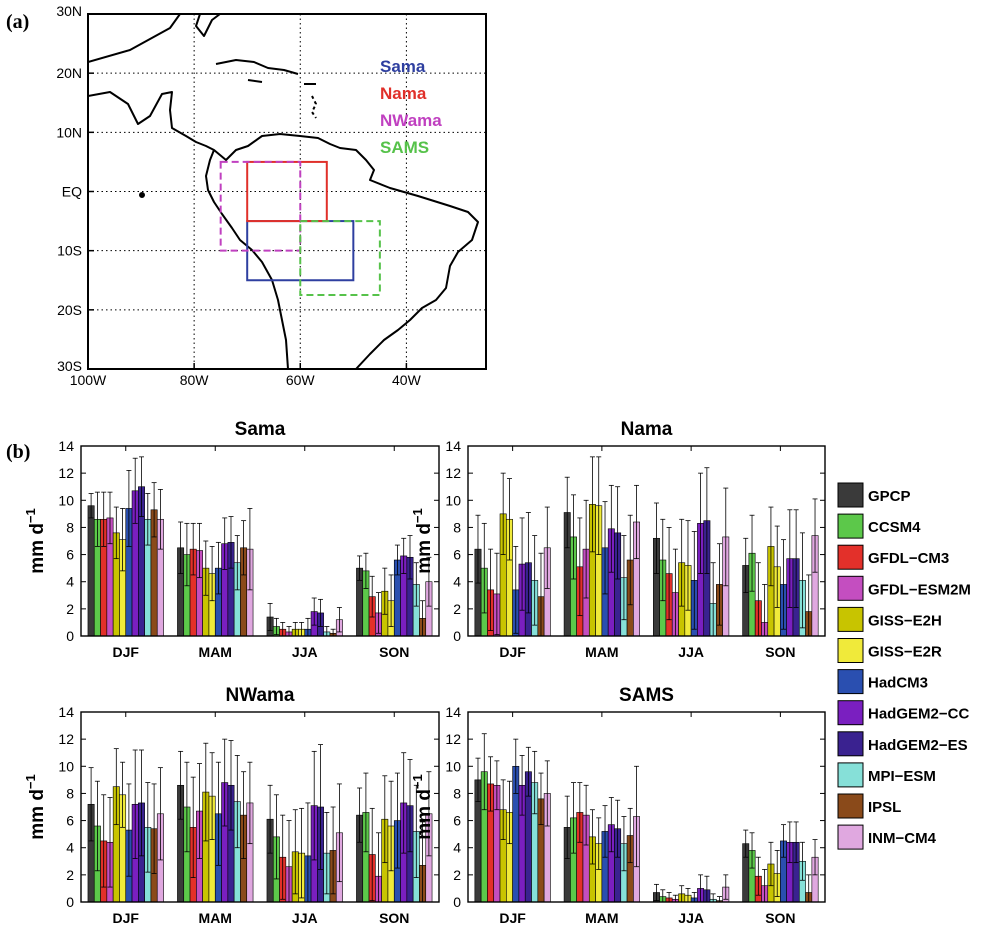 This screenshot has height=925, width=1002. What do you see at coordinates (905, 620) in the screenshot?
I see `legend-label: GISS−E2H` at bounding box center [905, 620].